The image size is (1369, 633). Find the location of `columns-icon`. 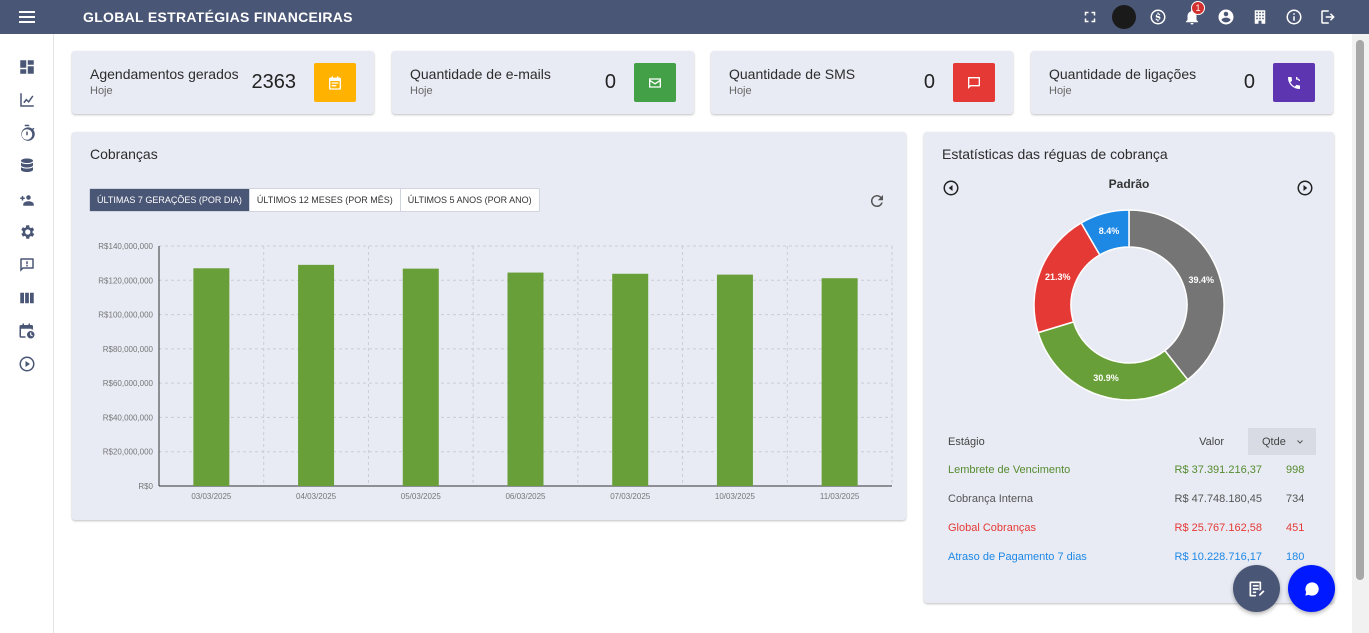

columns-icon is located at coordinates (27, 297).